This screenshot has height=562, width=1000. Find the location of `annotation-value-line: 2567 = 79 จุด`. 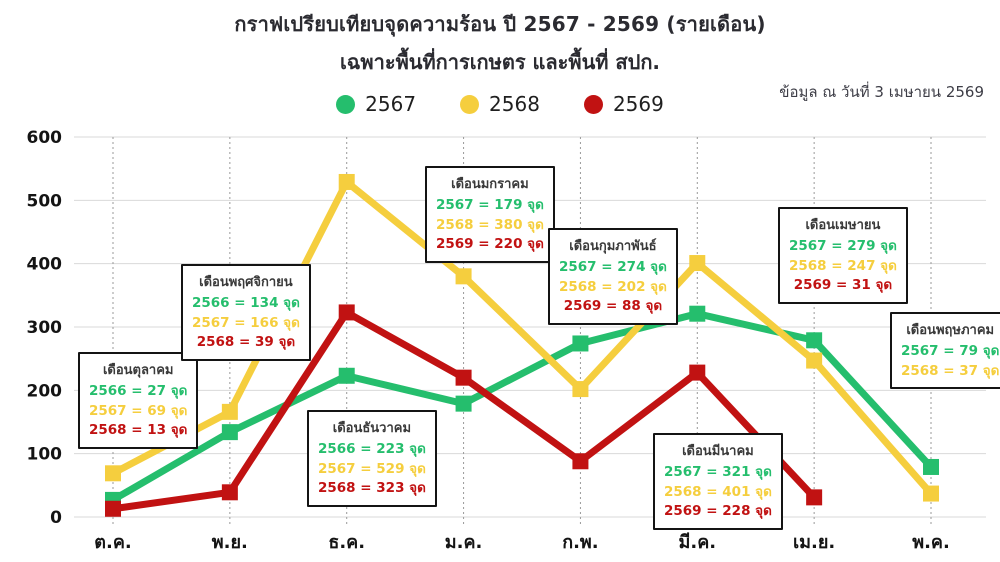

annotation-value-line: 2567 = 79 จุด is located at coordinates (950, 351).